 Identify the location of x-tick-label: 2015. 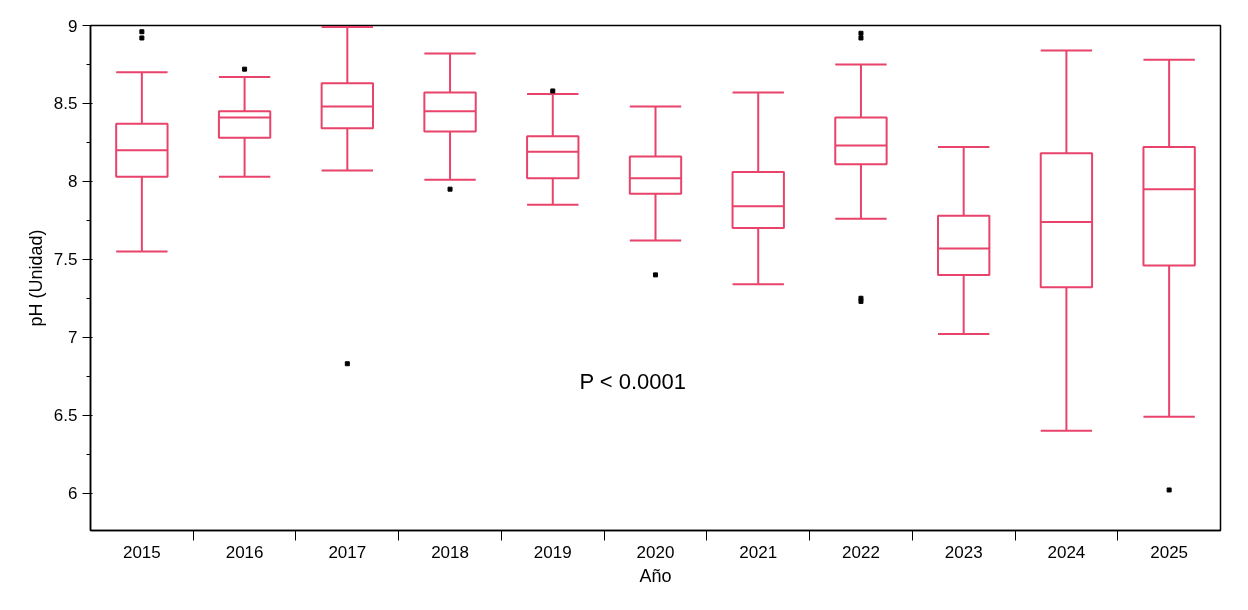
(141, 552).